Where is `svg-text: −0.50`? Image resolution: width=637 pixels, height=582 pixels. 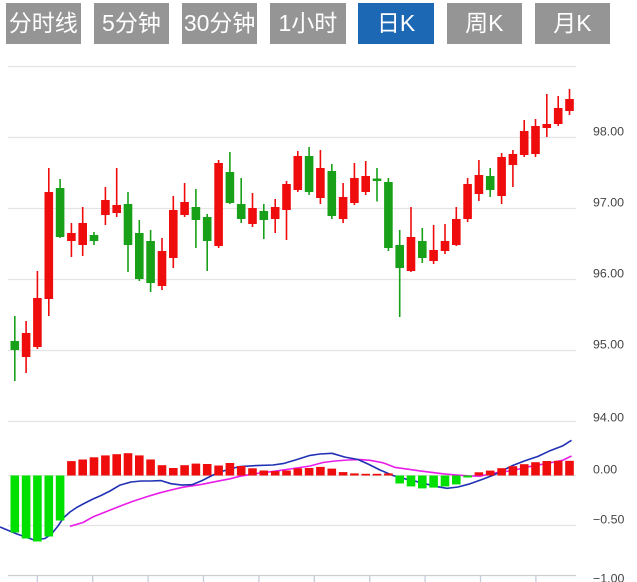 svg-text: −0.50 is located at coordinates (608, 519).